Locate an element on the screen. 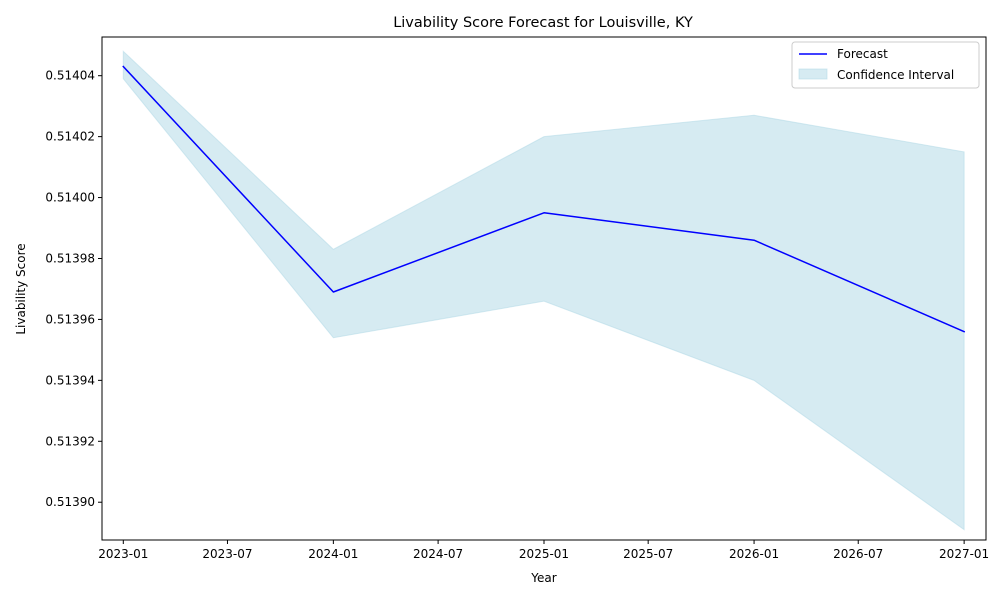 This screenshot has height=600, width=1000. legend-box is located at coordinates (885, 65).